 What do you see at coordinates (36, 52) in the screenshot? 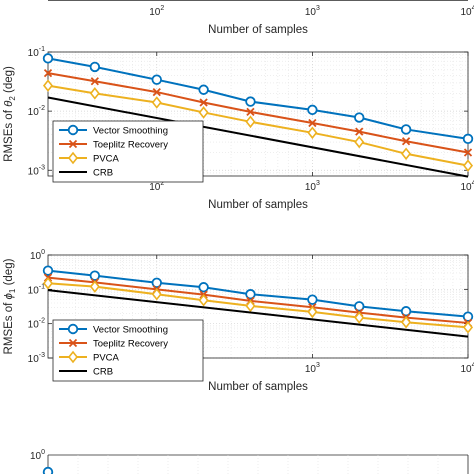
I see `y-tick-label-1-2: 10⁻¹` at bounding box center [36, 52].